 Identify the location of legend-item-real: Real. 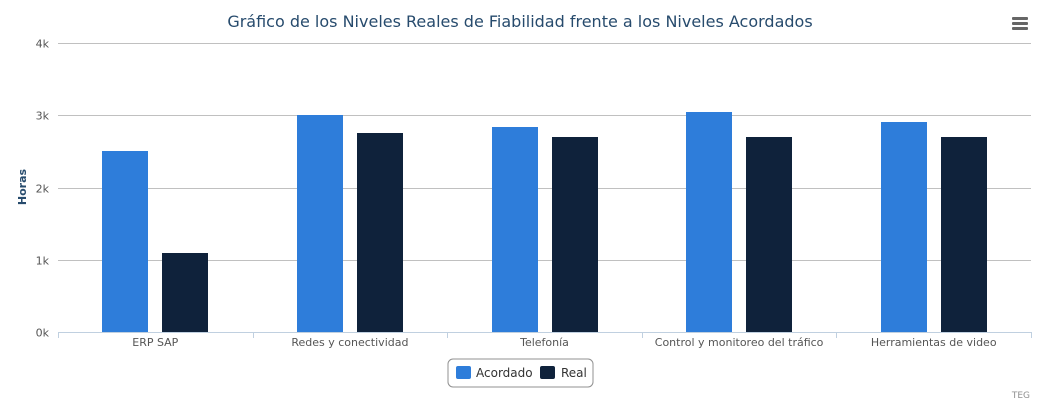
(563, 373).